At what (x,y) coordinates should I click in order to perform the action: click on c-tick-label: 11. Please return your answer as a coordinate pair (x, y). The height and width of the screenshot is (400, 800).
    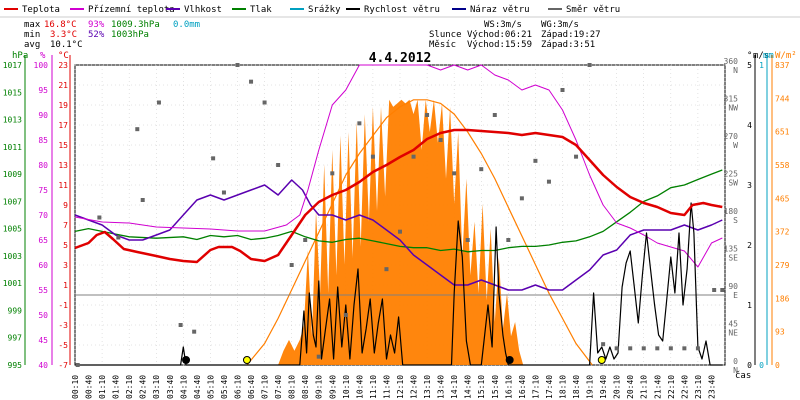
    Looking at the image, I should click on (63, 185).